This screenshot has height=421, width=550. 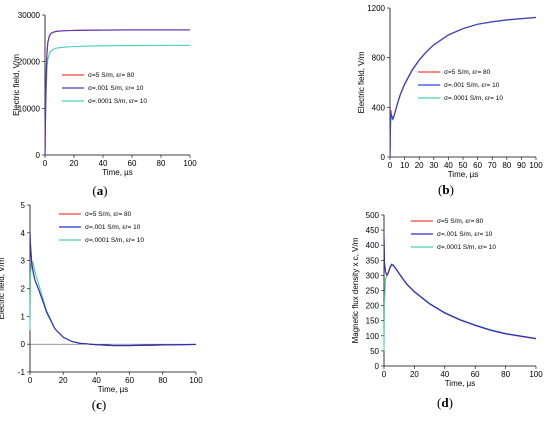 I want to click on y-tick-label: 5, so click(x=23, y=205).